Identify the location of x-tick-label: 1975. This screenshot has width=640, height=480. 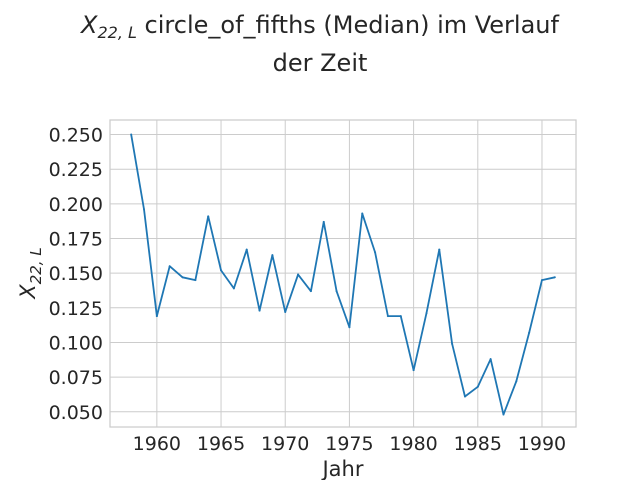
(349, 444).